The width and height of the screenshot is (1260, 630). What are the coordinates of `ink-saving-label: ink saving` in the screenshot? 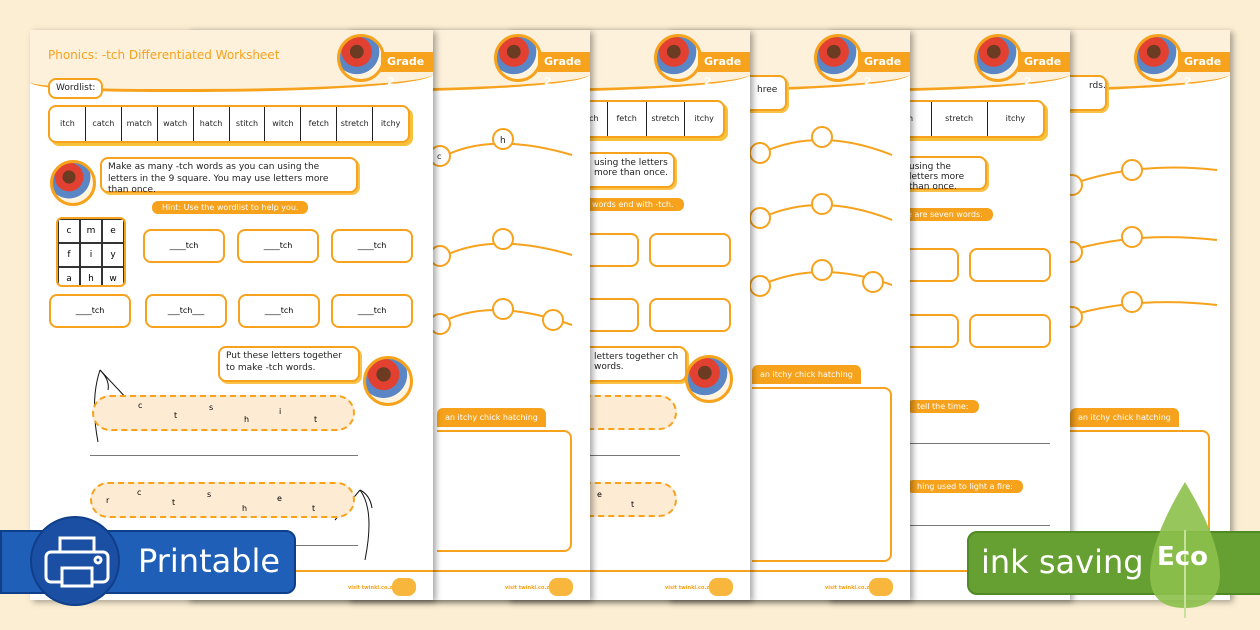 It's located at (1062, 562).